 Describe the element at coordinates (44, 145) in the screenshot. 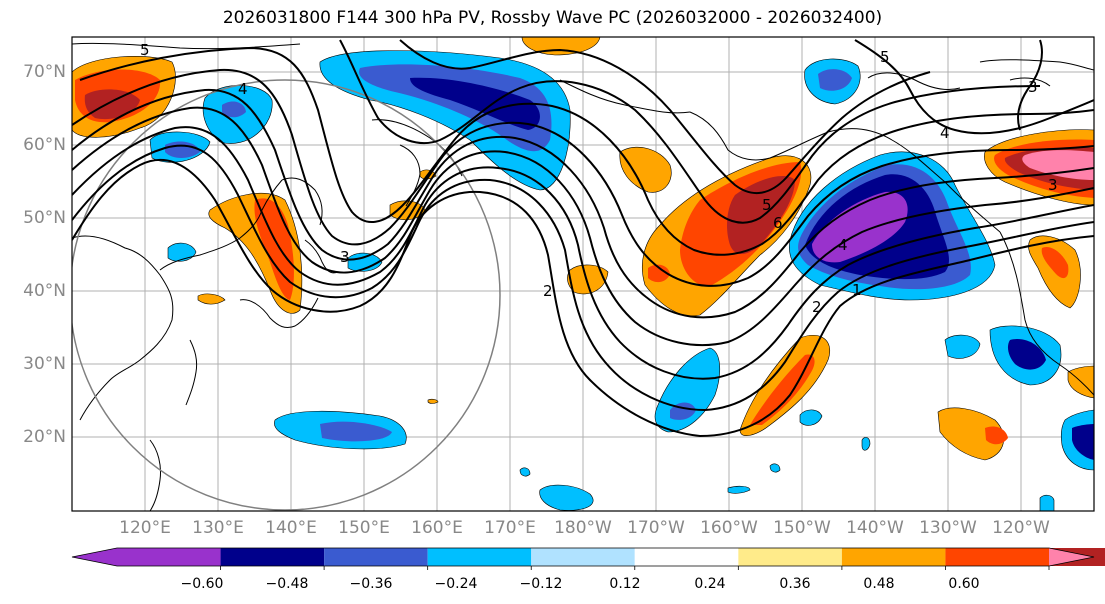

I see `lat-label: 60°N` at that location.